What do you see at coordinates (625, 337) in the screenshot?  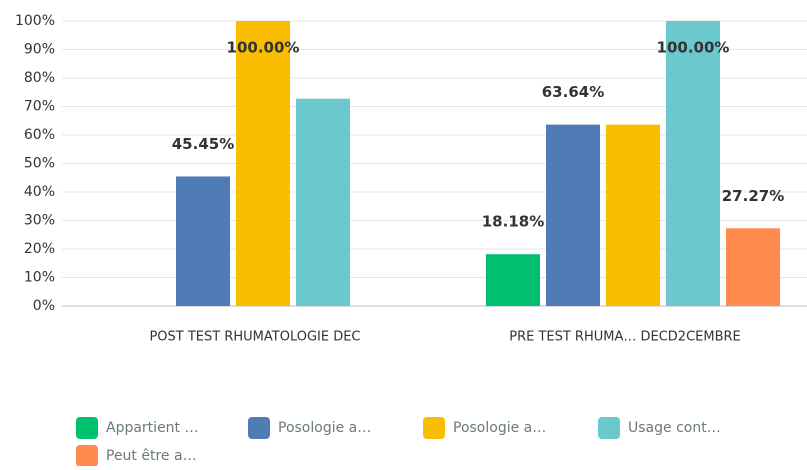 I see `x-tick-label: PRE TEST RHUMA… DECD2CEMBRE` at bounding box center [625, 337].